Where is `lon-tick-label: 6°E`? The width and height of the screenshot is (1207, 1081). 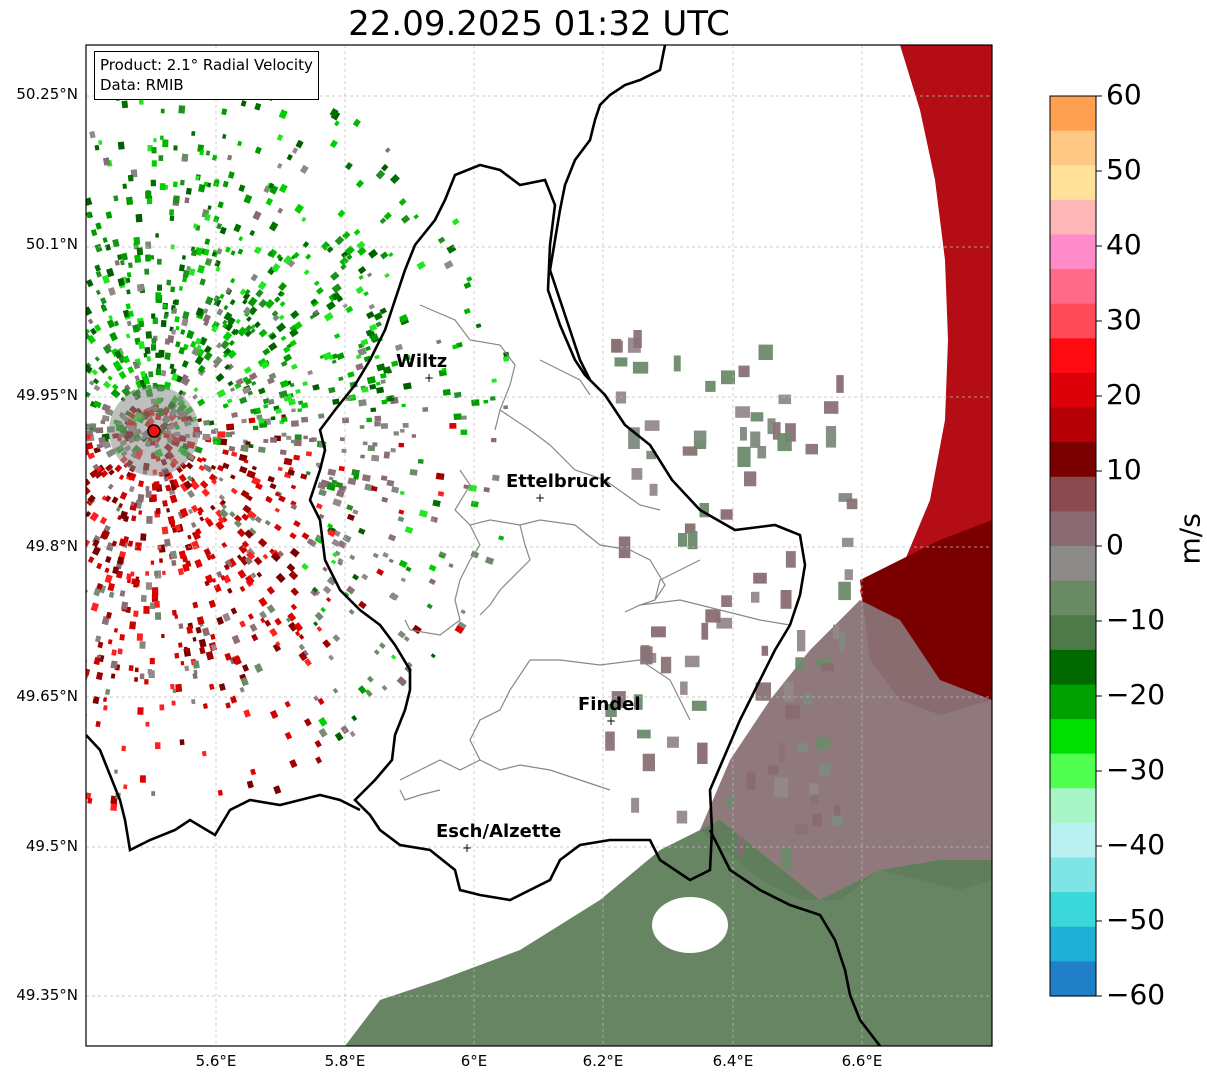 lon-tick-label: 6°E is located at coordinates (474, 1061).